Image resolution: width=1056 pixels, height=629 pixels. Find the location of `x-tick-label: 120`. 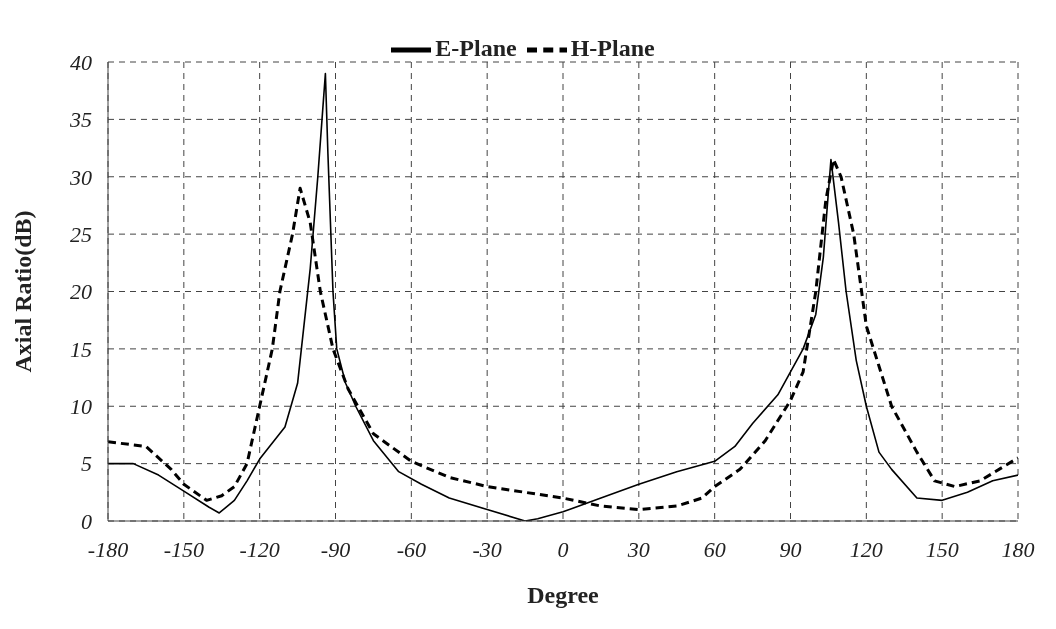

x-tick-label: 120 is located at coordinates (866, 549).